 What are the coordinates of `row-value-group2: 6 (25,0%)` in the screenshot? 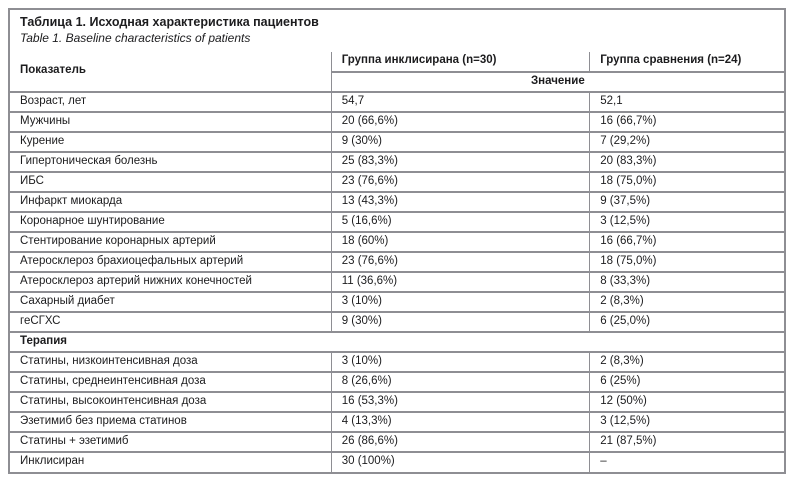 It's located at (687, 321).